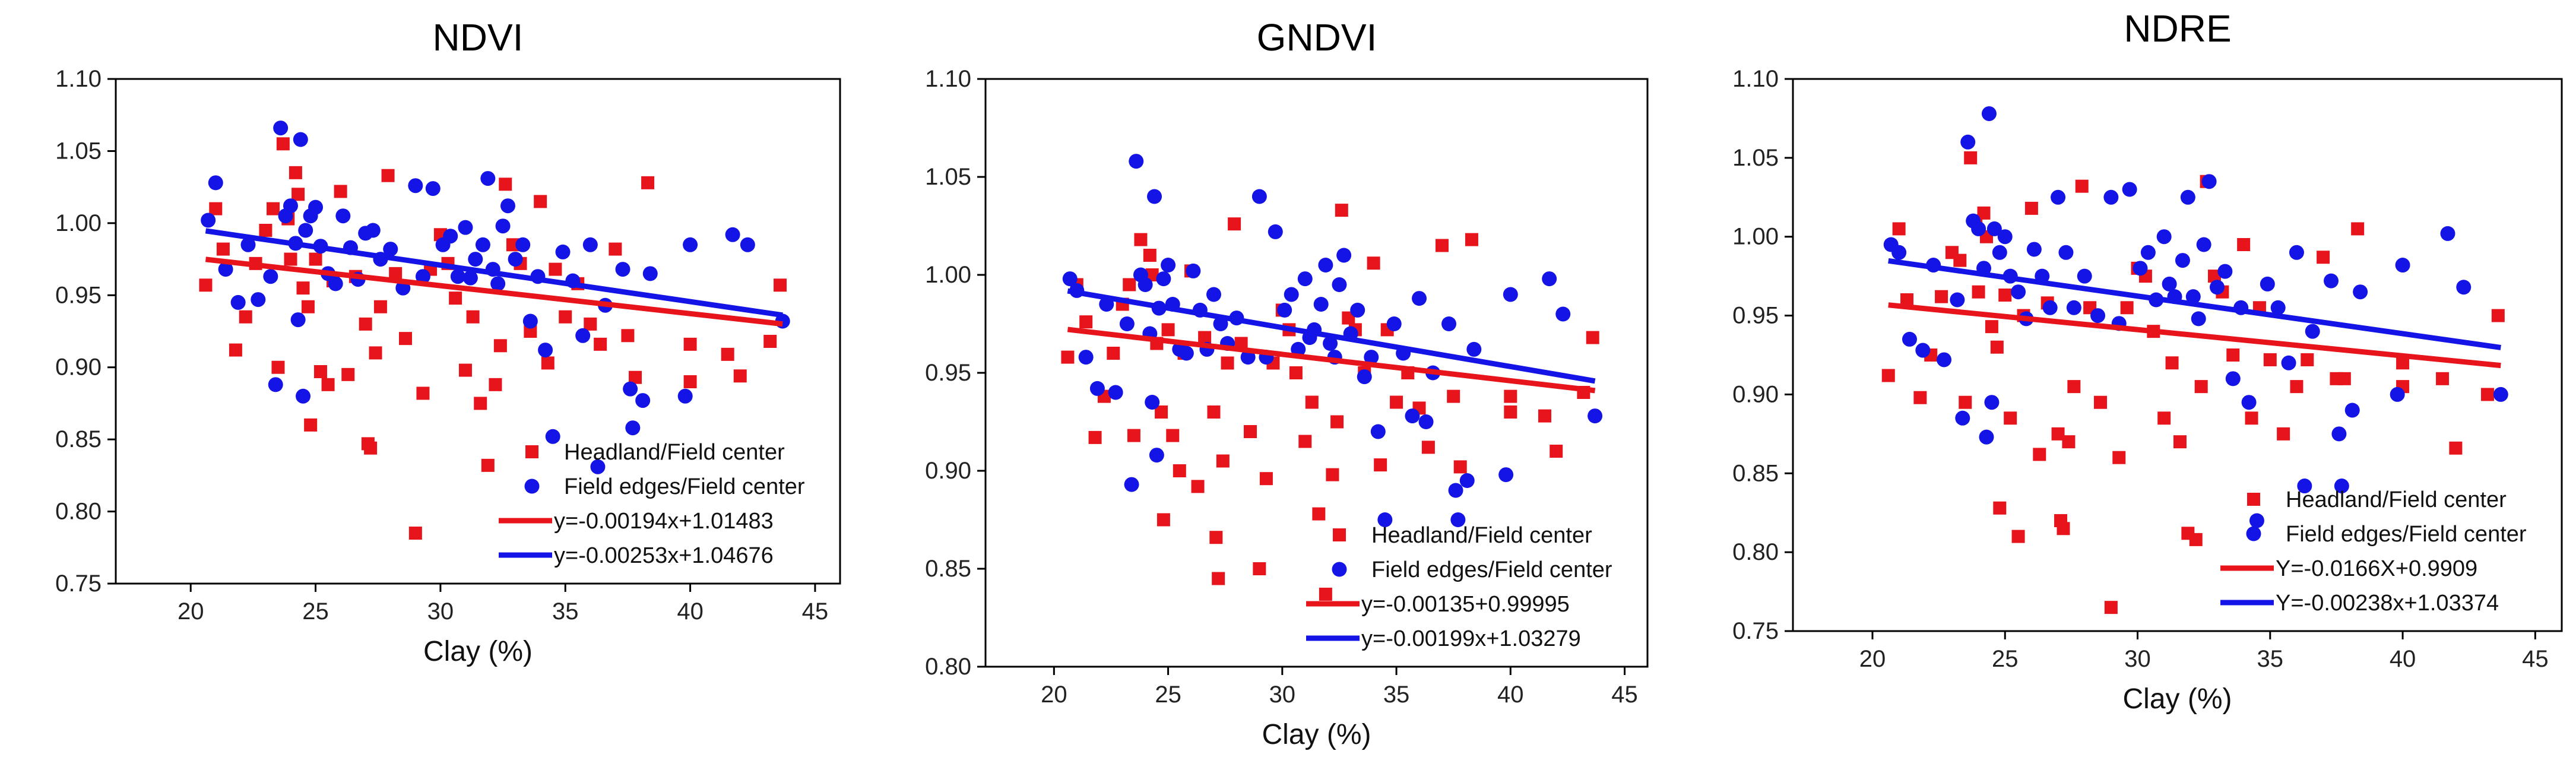 The height and width of the screenshot is (770, 2576). What do you see at coordinates (685, 486) in the screenshot?
I see `legend-label: Field edges/Field center` at bounding box center [685, 486].